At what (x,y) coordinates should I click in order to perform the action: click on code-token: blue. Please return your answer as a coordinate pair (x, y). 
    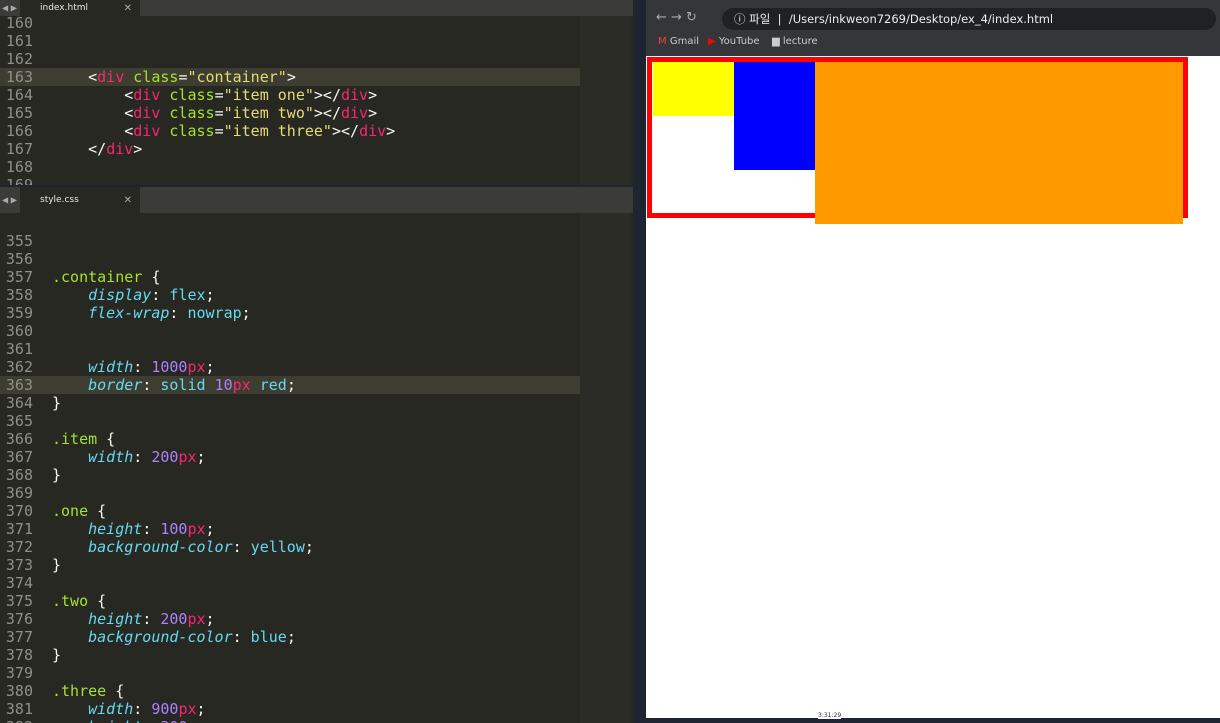
    Looking at the image, I should click on (264, 637).